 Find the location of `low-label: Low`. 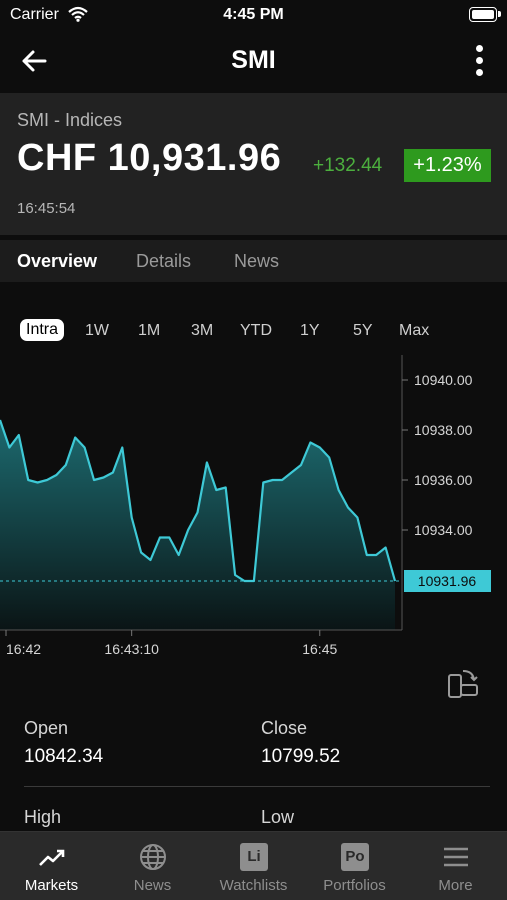

low-label: Low is located at coordinates (278, 817).